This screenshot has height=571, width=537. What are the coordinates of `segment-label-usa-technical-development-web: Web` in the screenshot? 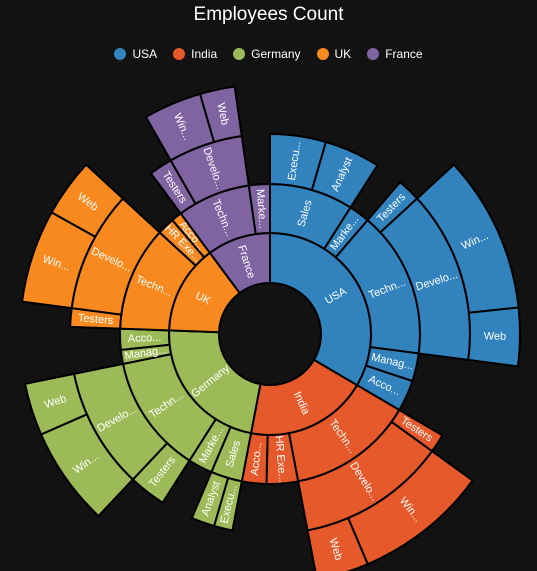 It's located at (495, 337).